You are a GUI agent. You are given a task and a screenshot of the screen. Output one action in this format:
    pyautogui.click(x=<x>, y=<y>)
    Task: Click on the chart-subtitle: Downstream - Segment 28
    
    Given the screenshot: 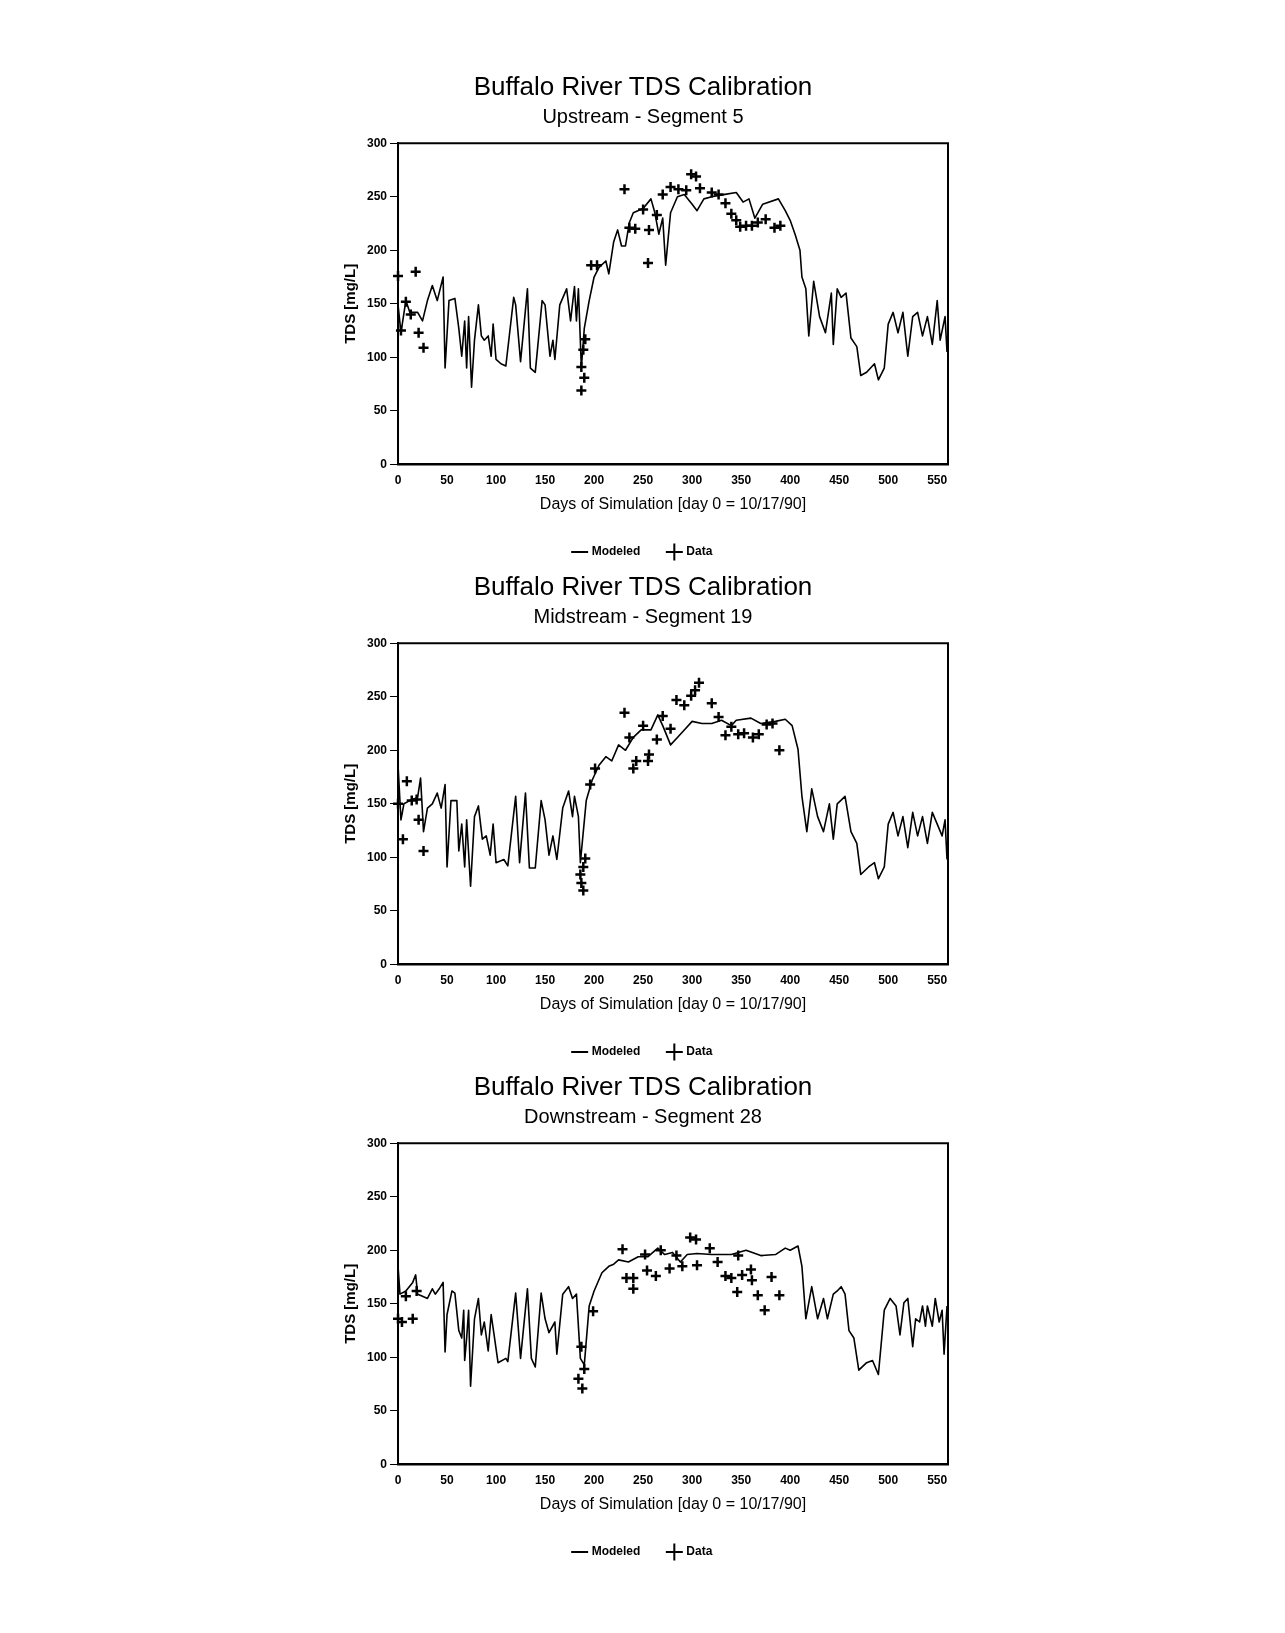 What is the action you would take?
    pyautogui.click(x=643, y=1115)
    